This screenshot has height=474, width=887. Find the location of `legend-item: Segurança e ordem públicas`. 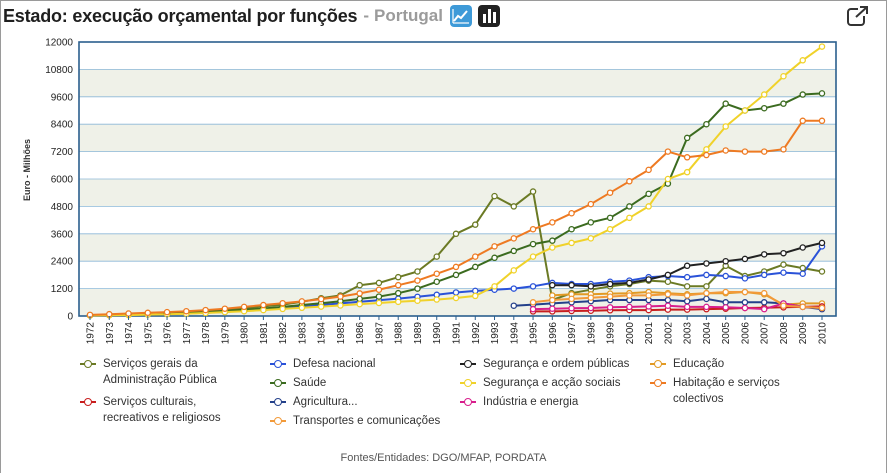

legend-item: Segurança e ordem públicas is located at coordinates (555, 364).